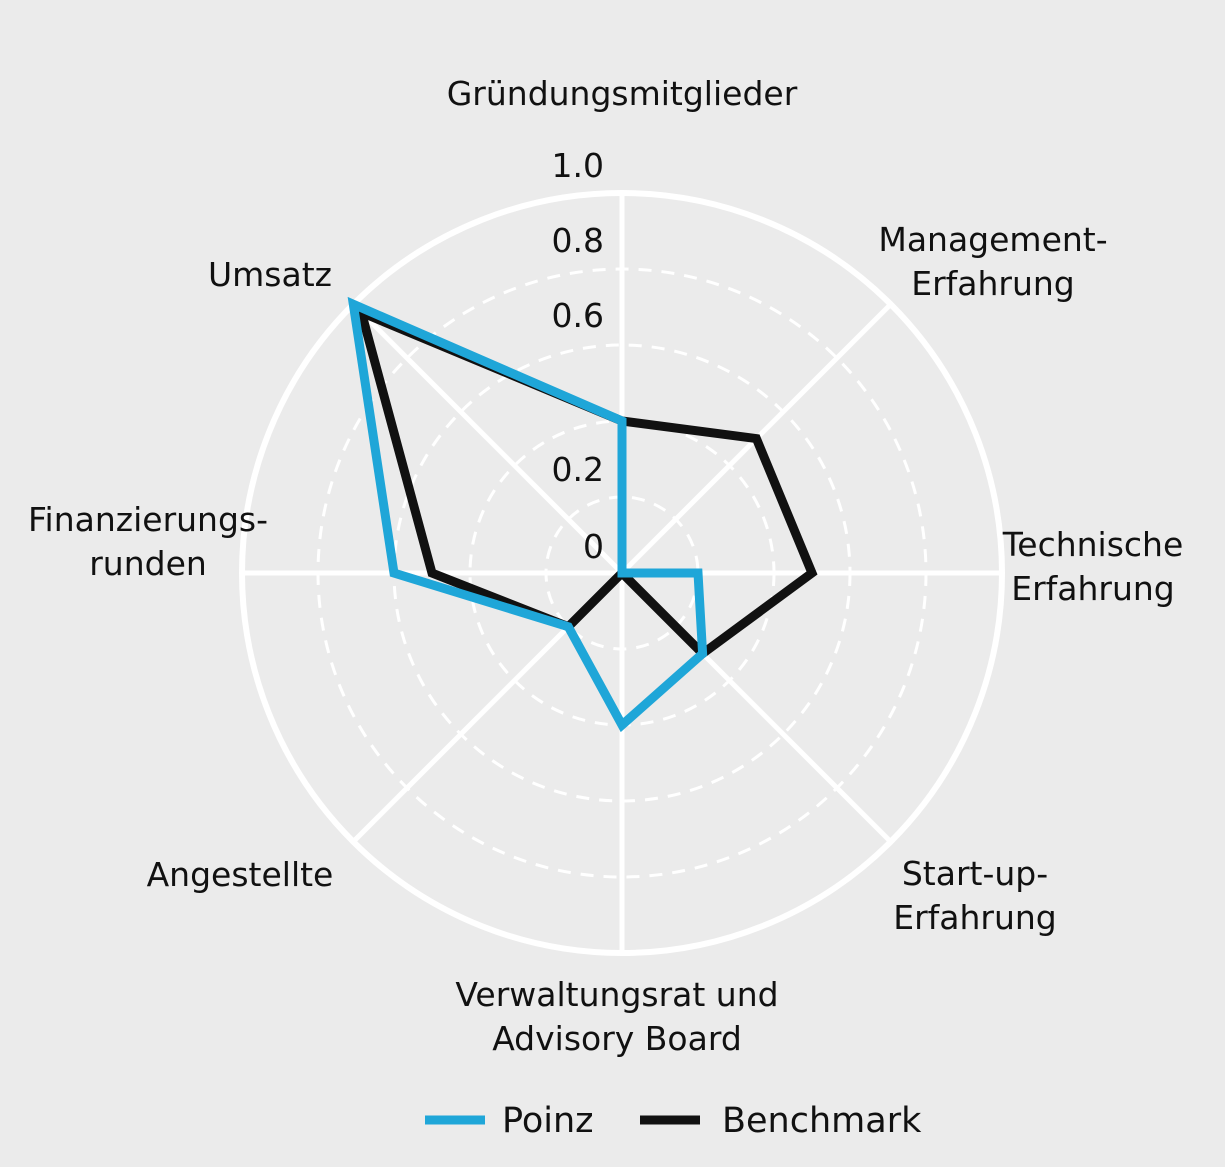 The width and height of the screenshot is (1225, 1167). I want to click on legend: Poinz Benchmark, so click(673, 1121).